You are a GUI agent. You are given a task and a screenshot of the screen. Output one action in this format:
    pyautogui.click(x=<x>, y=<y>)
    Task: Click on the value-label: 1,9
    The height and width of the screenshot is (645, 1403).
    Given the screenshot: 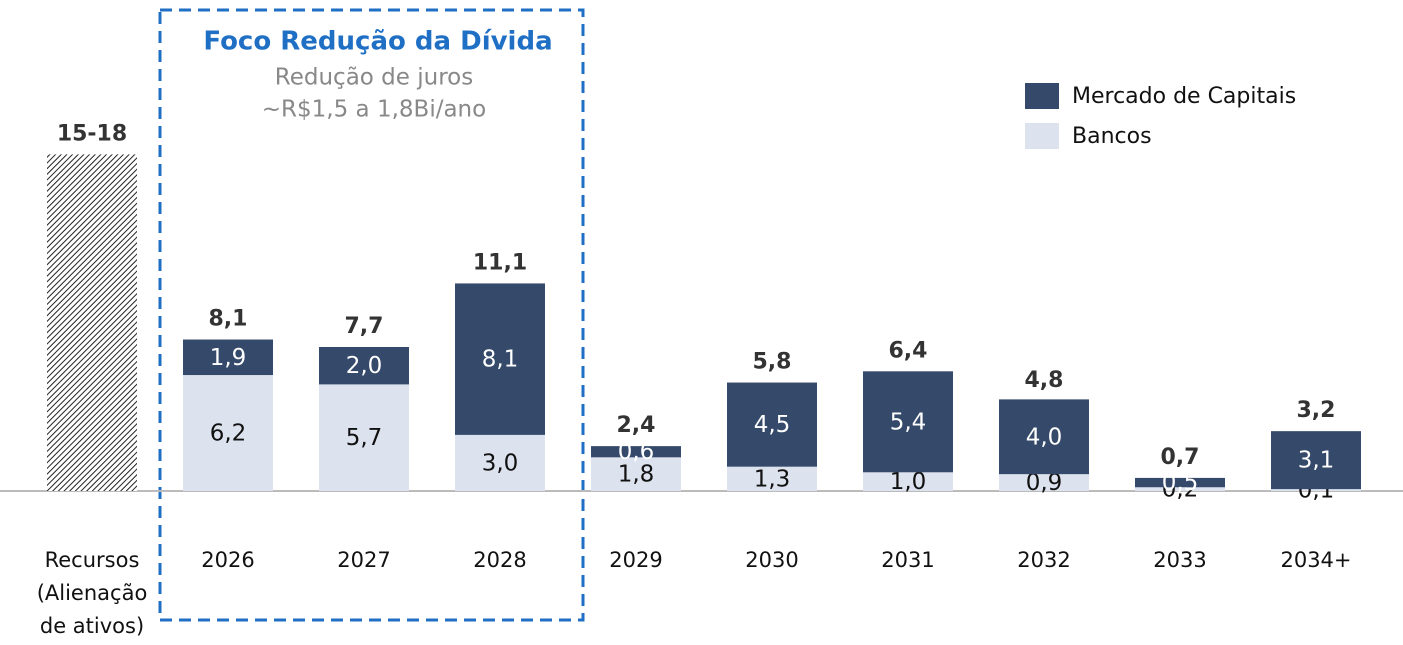 What is the action you would take?
    pyautogui.click(x=228, y=358)
    